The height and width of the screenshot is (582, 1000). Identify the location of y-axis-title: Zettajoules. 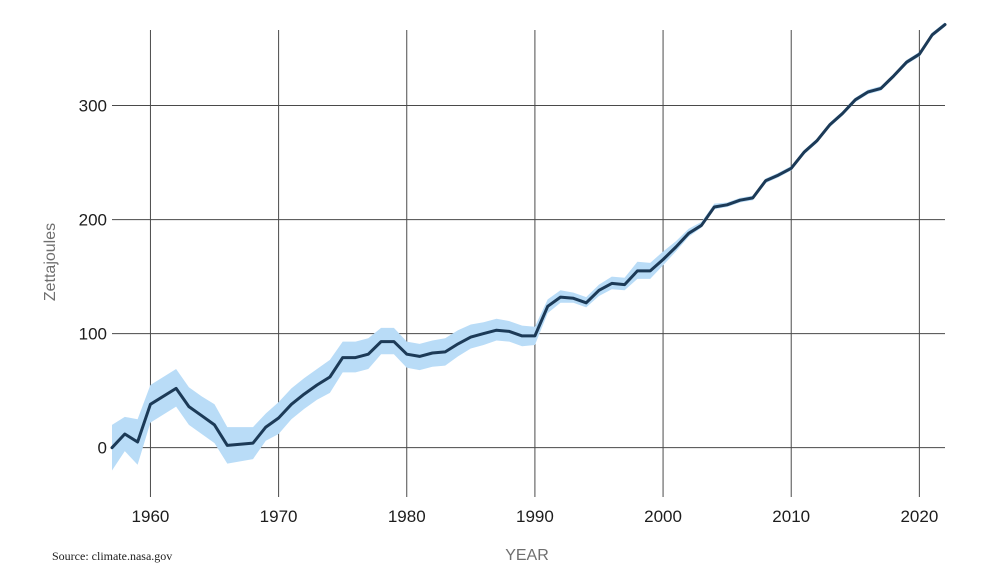
(50, 262).